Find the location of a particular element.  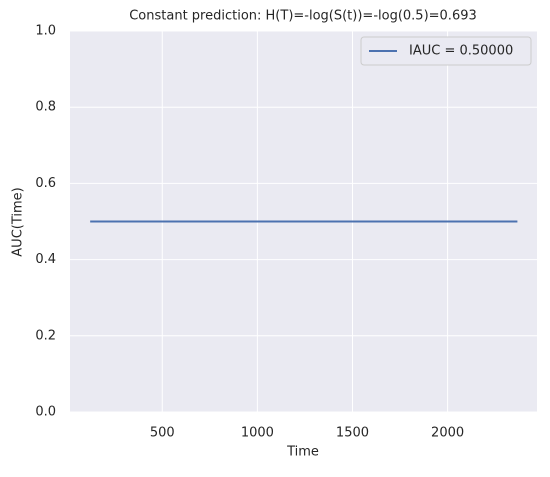

y-tick-label: 0.2 is located at coordinates (45, 335).